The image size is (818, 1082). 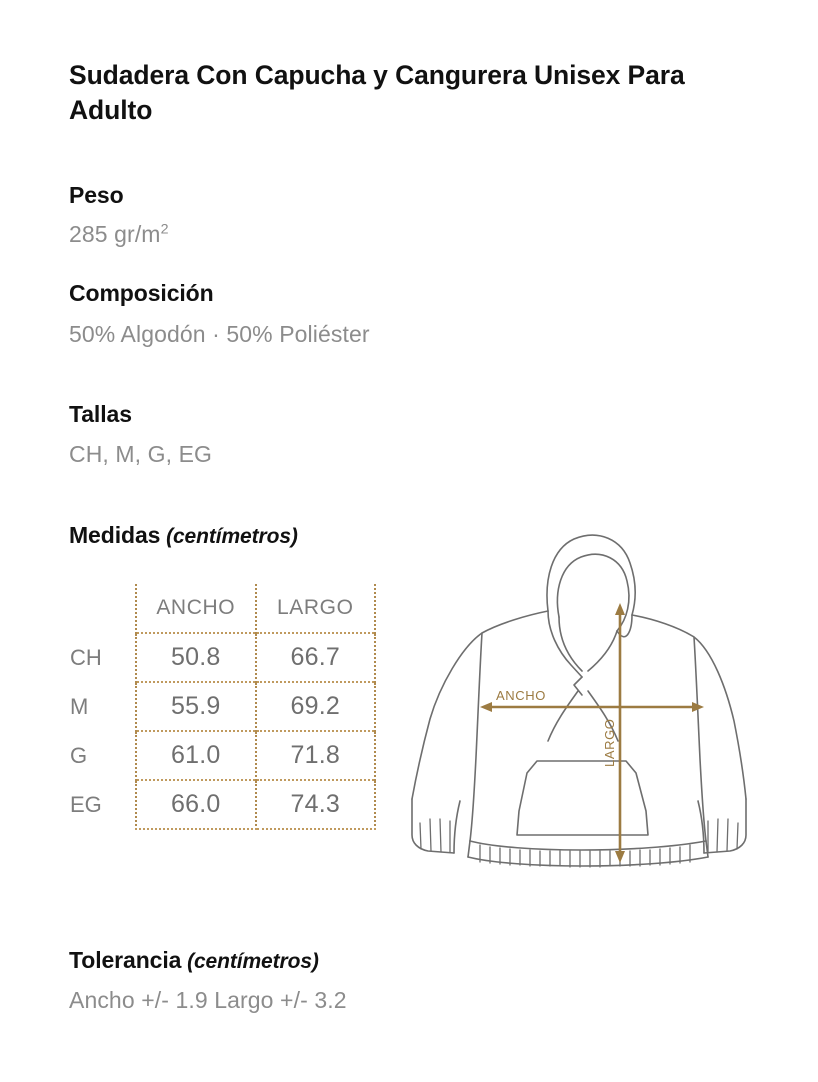 What do you see at coordinates (563, 716) in the screenshot?
I see `drawstring-left-path` at bounding box center [563, 716].